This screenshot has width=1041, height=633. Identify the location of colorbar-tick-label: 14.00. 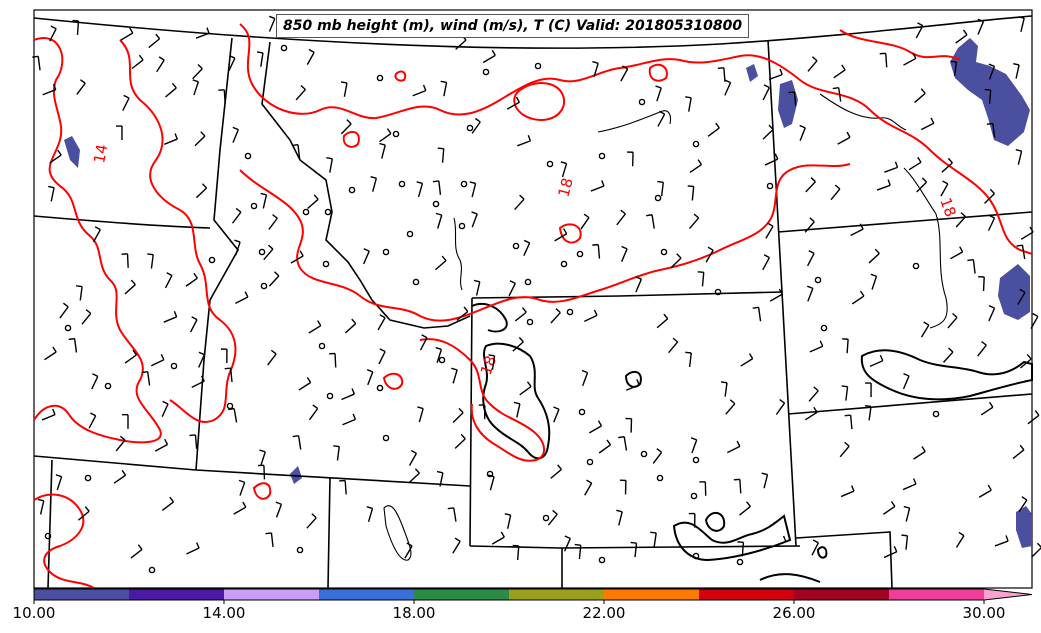
(224, 613).